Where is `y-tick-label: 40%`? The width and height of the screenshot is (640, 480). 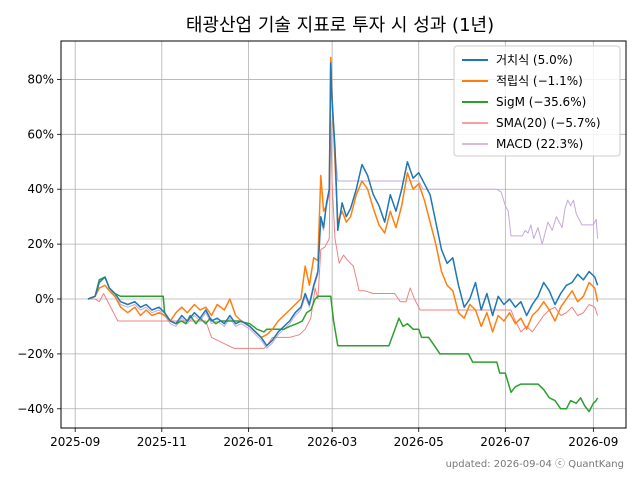
y-tick-label: 40% is located at coordinates (40, 189).